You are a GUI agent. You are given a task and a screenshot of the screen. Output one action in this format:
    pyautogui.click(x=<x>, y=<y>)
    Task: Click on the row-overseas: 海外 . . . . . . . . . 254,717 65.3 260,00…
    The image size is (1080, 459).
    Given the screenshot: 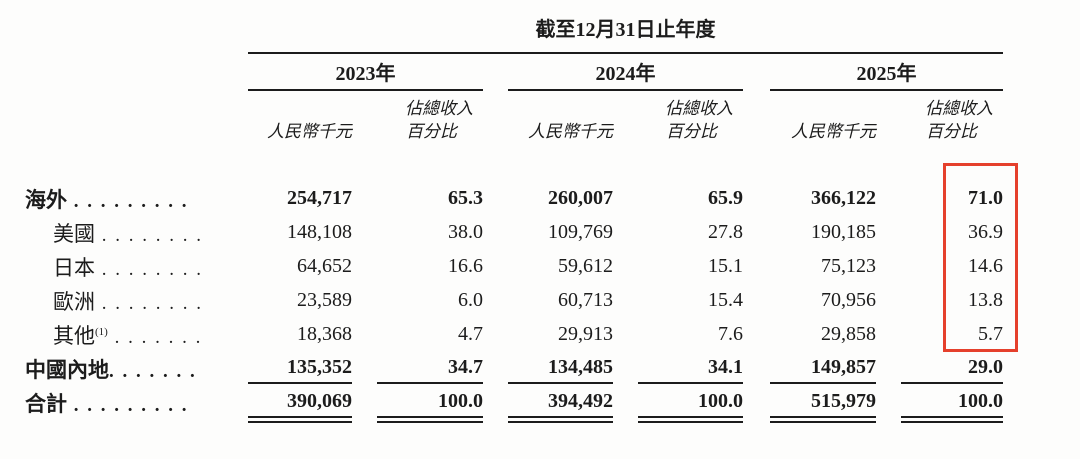 What is the action you would take?
    pyautogui.click(x=514, y=199)
    